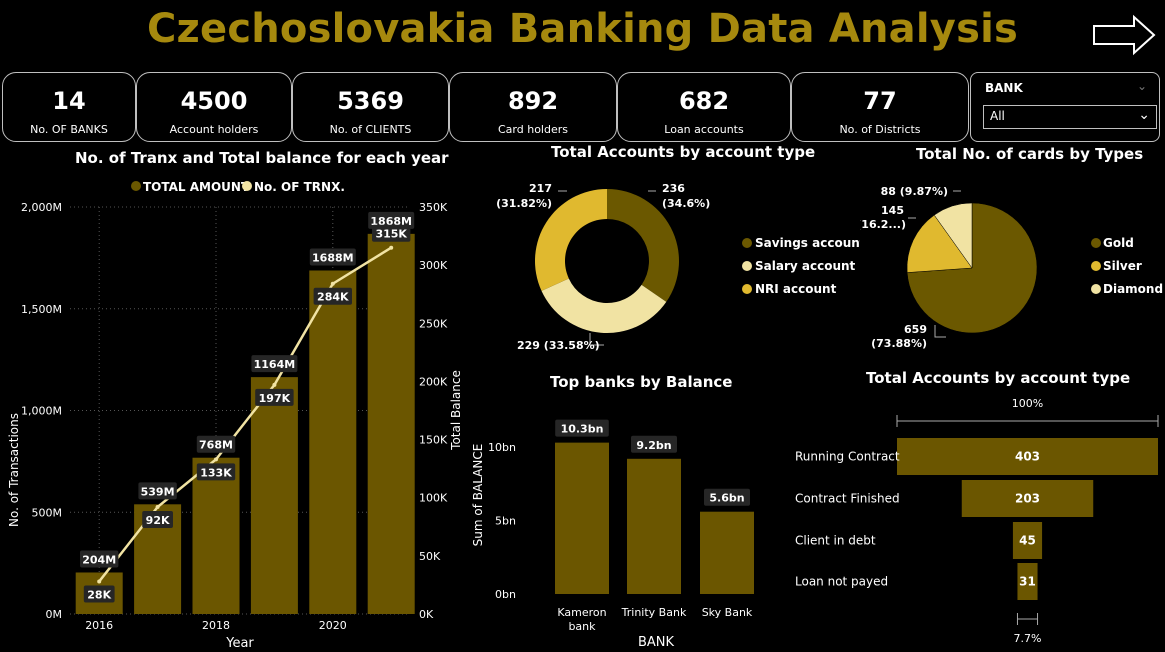 The height and width of the screenshot is (652, 1165). What do you see at coordinates (14, 470) in the screenshot?
I see `y-axis-label: No. of Transactions` at bounding box center [14, 470].